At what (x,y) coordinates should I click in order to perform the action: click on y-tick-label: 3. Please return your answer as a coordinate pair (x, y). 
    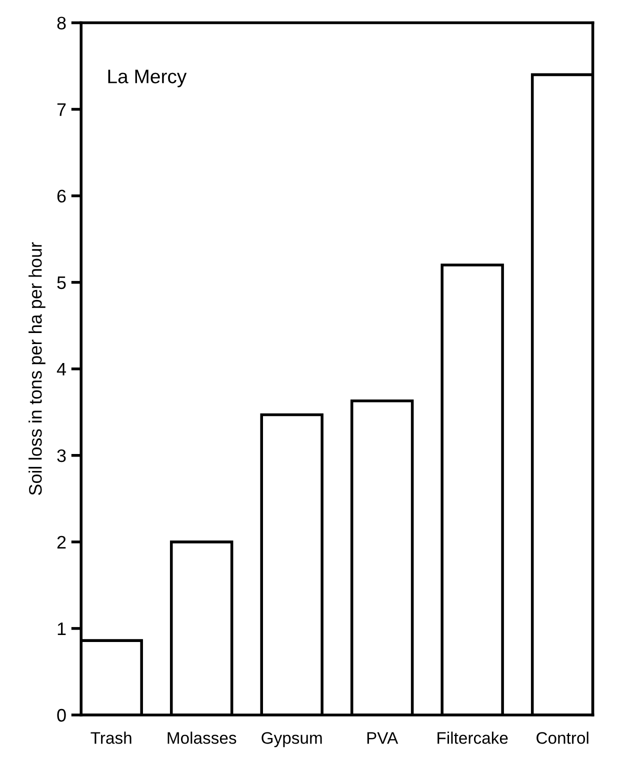
    Looking at the image, I should click on (61, 455).